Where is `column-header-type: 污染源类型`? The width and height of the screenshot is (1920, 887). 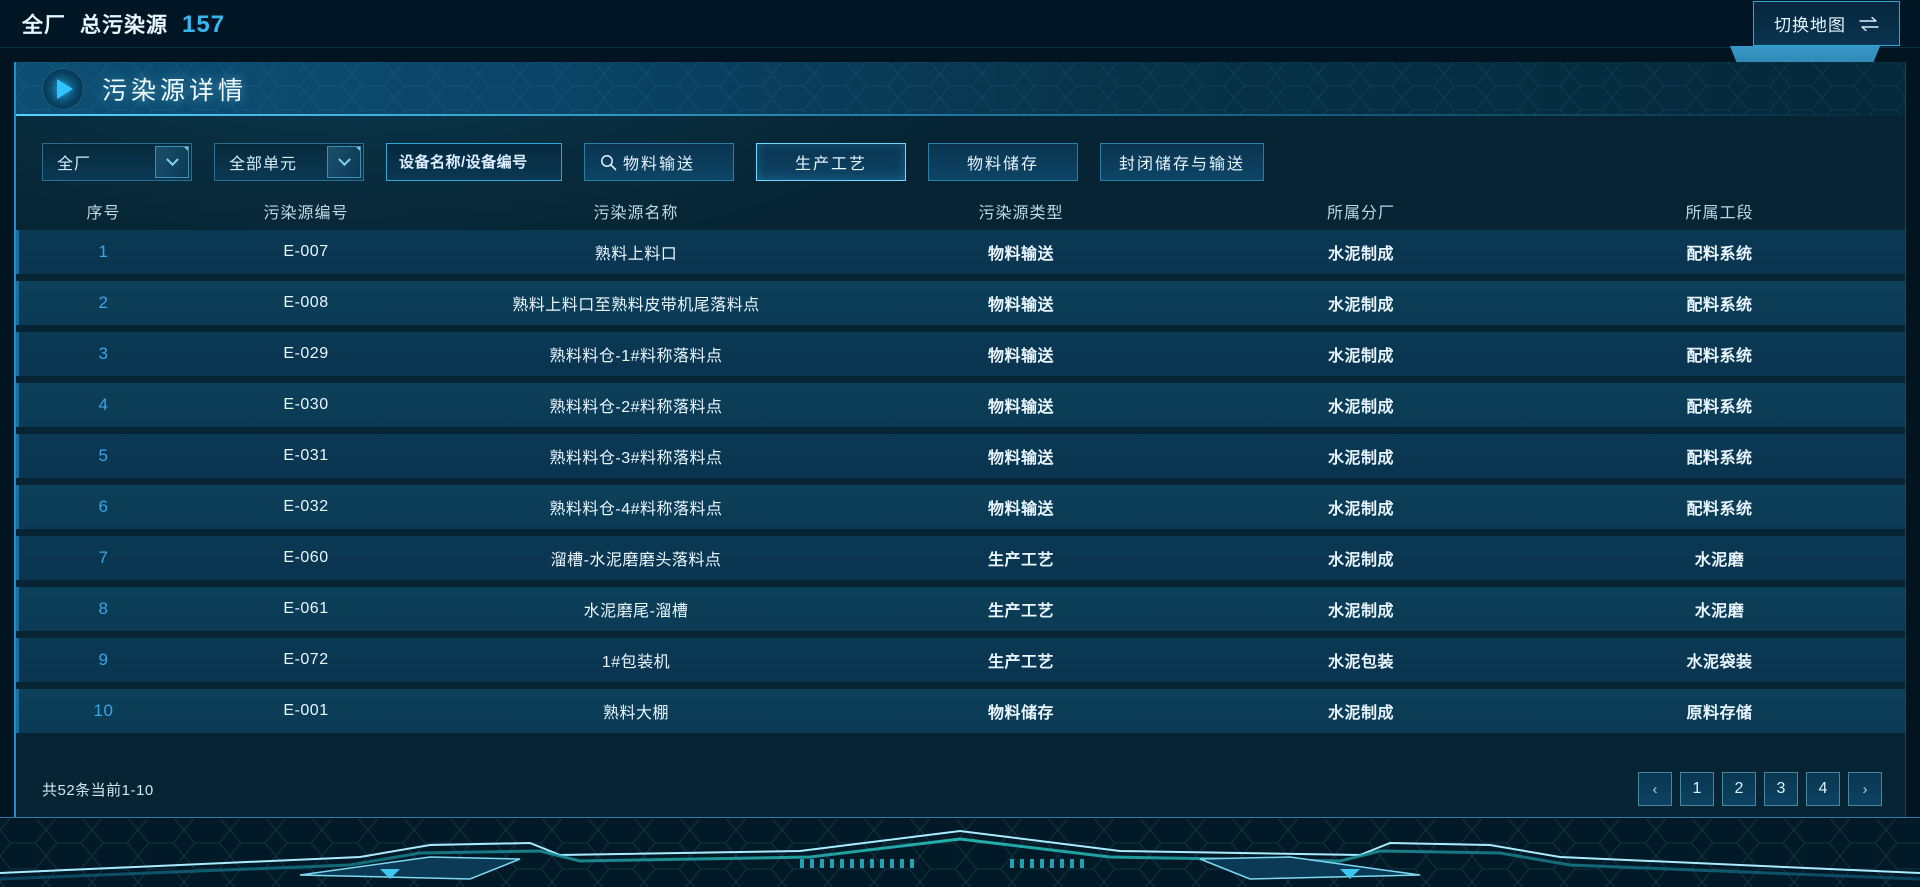
column-header-type: 污染源类型 is located at coordinates (1021, 213).